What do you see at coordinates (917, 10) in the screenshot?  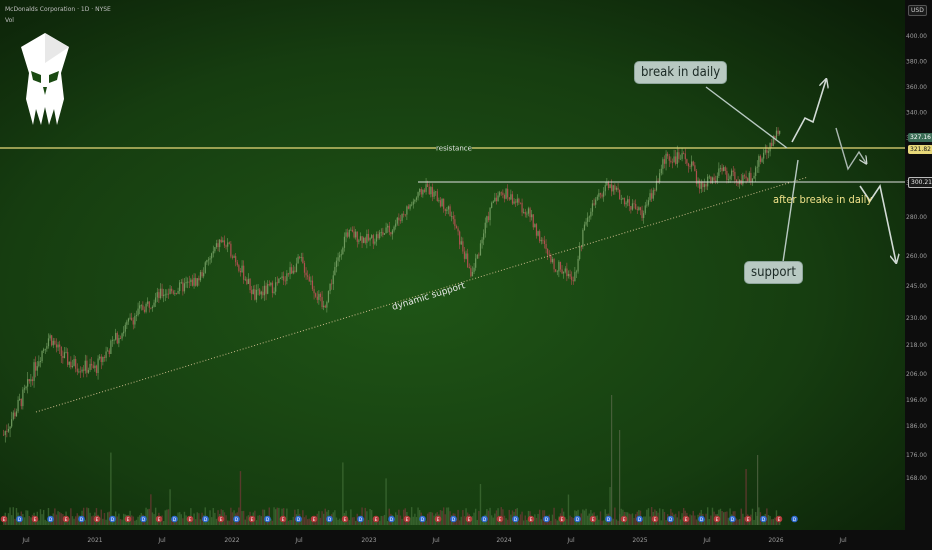 I see `currency-label: USD` at bounding box center [917, 10].